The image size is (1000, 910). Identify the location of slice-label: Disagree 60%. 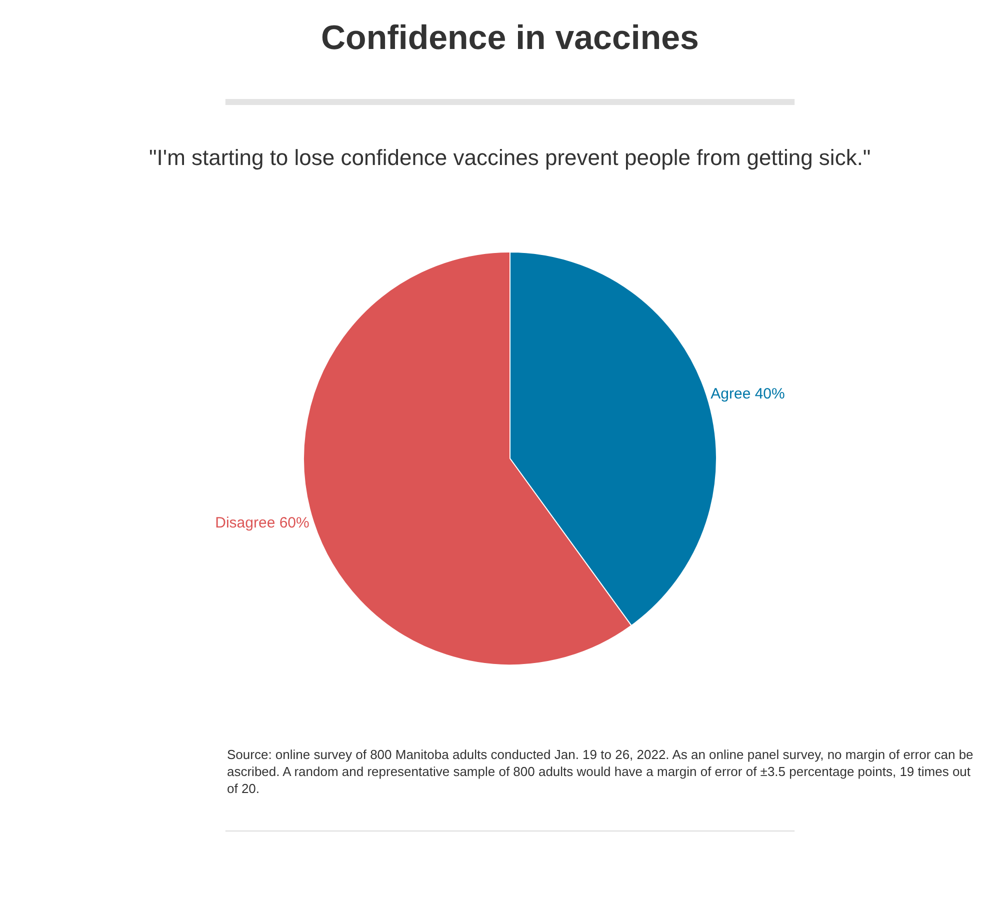
(262, 523).